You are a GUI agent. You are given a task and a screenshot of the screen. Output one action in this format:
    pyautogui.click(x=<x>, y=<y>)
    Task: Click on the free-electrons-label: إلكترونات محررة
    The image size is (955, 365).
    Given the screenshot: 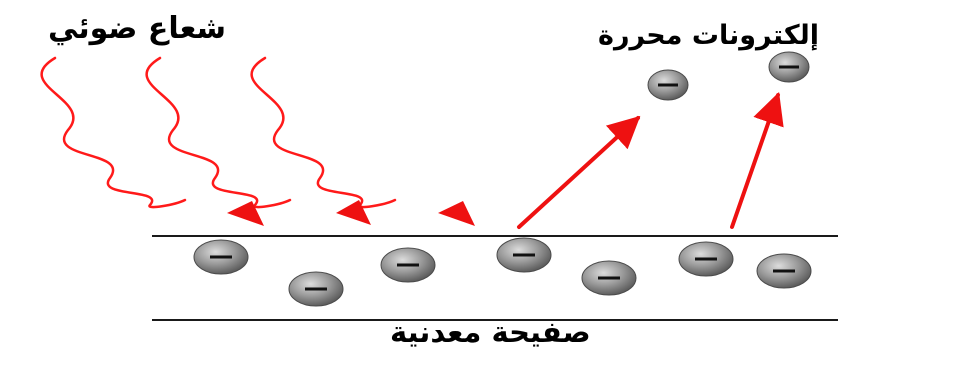 What is the action you would take?
    pyautogui.click(x=708, y=35)
    